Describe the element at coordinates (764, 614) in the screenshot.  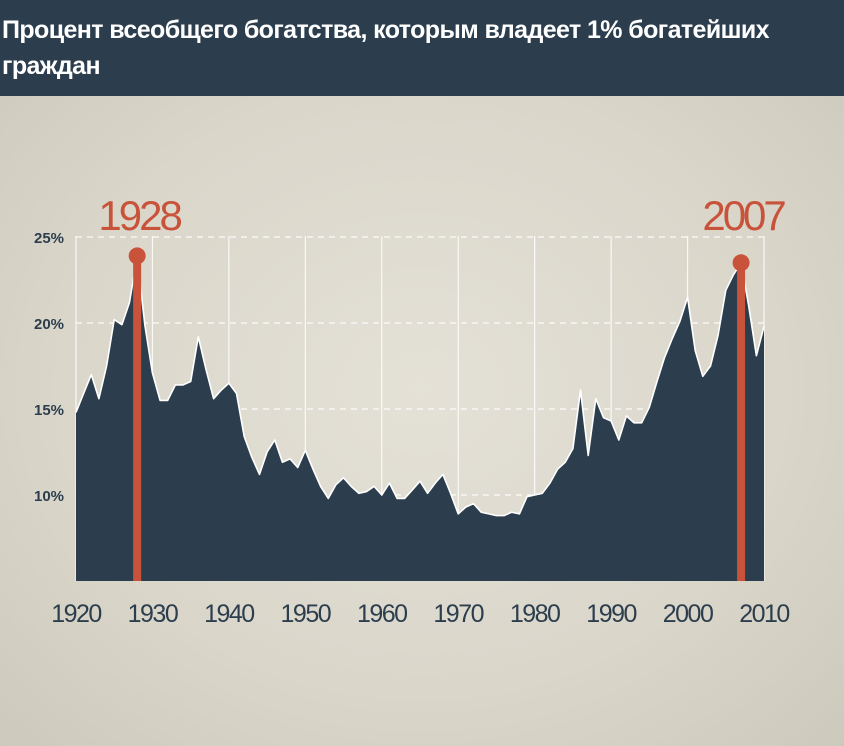
I see `x-tick-label: 2010` at that location.